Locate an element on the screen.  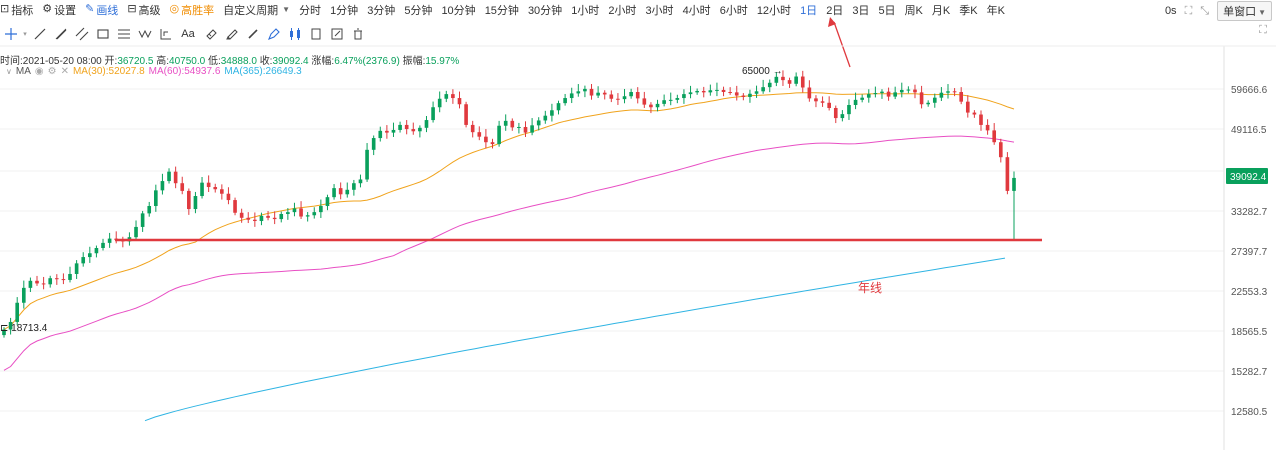
close-label: 收: is located at coordinates (266, 61).